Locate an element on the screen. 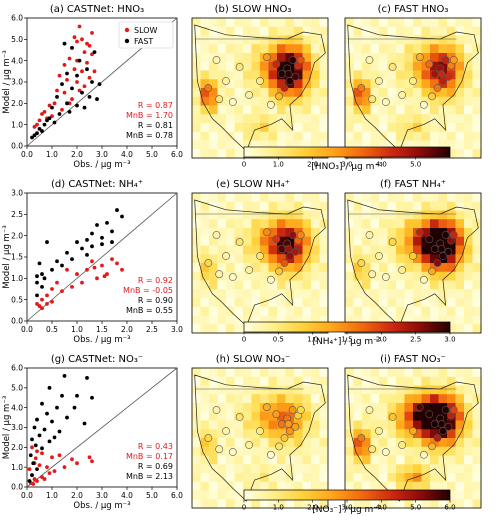 The image size is (500, 521). colorbar-tick-label: 6.0 is located at coordinates (449, 508).